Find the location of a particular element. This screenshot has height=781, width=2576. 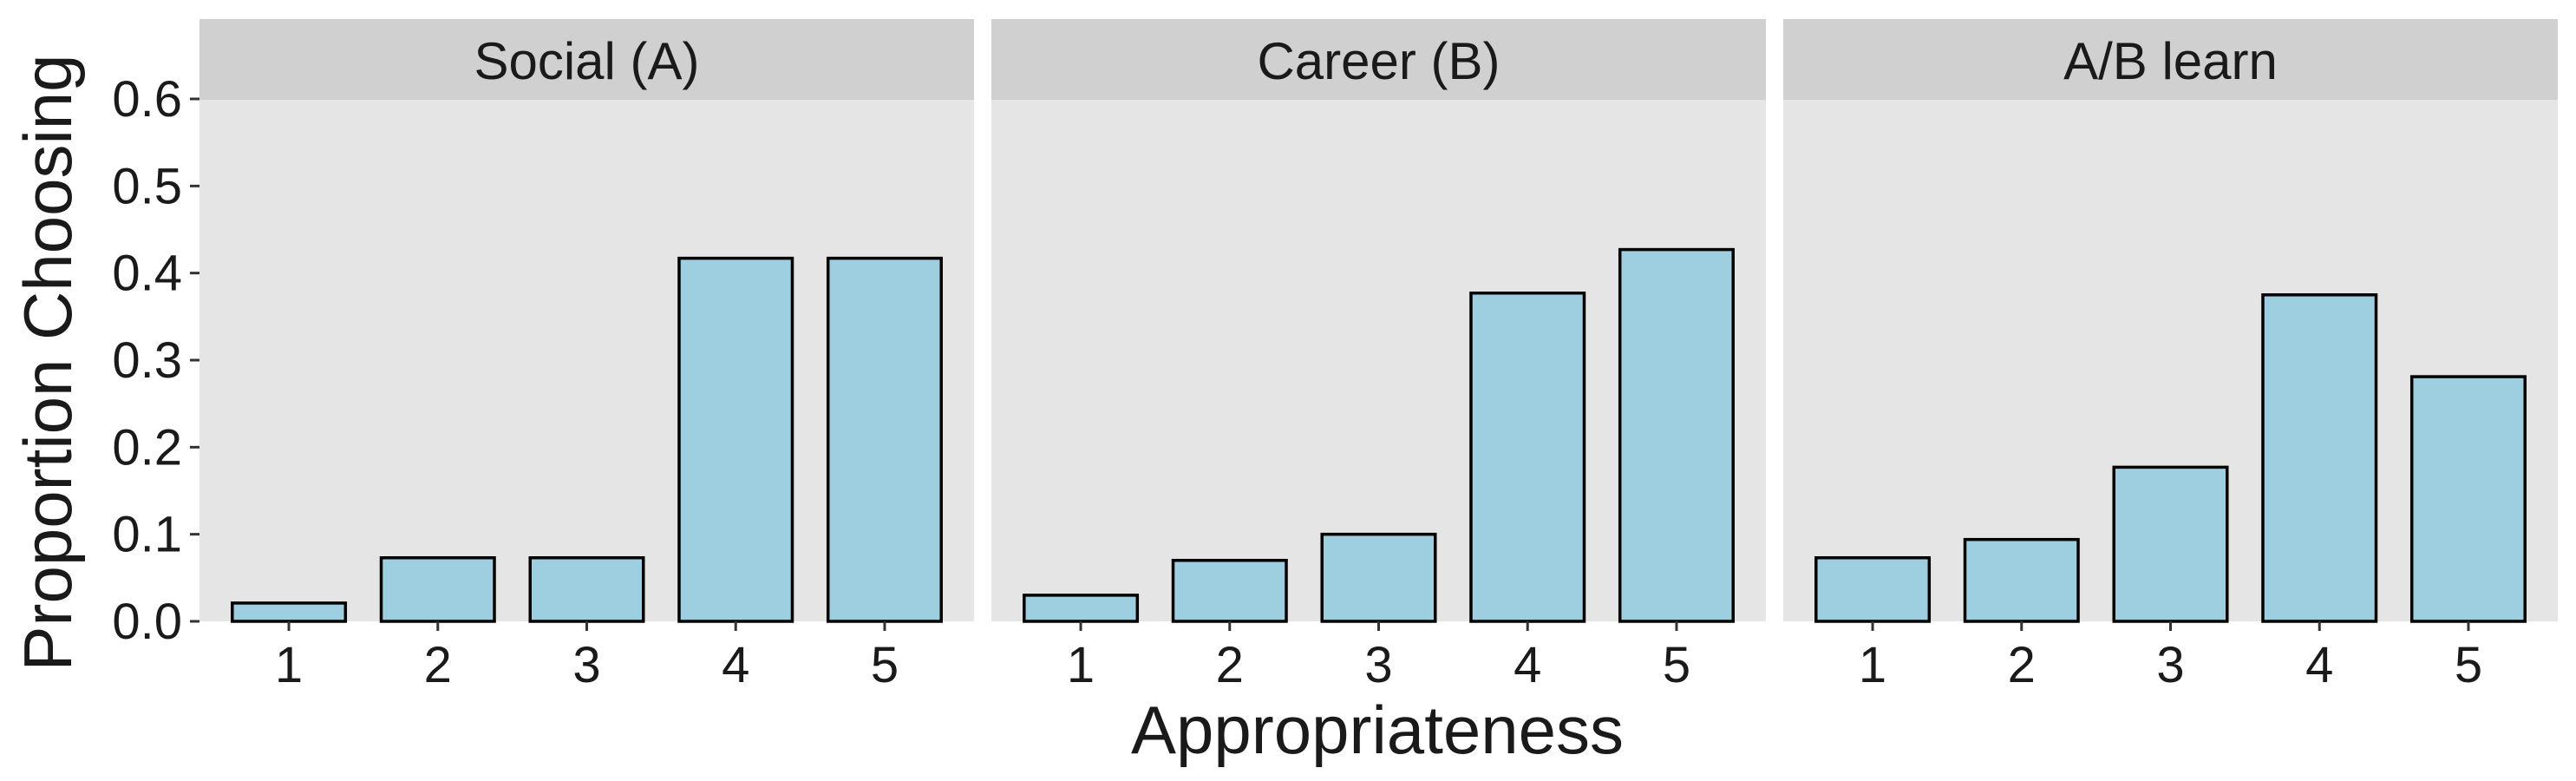

y-tick-label: 0.0 is located at coordinates (147, 622).